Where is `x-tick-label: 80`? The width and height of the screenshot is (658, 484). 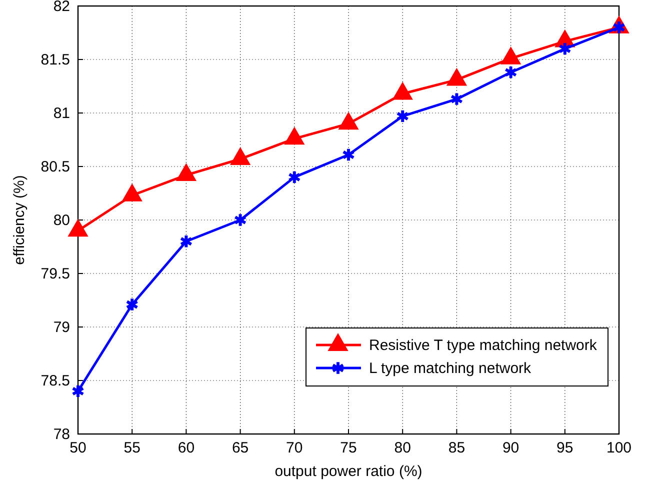
x-tick-label: 80 is located at coordinates (402, 448).